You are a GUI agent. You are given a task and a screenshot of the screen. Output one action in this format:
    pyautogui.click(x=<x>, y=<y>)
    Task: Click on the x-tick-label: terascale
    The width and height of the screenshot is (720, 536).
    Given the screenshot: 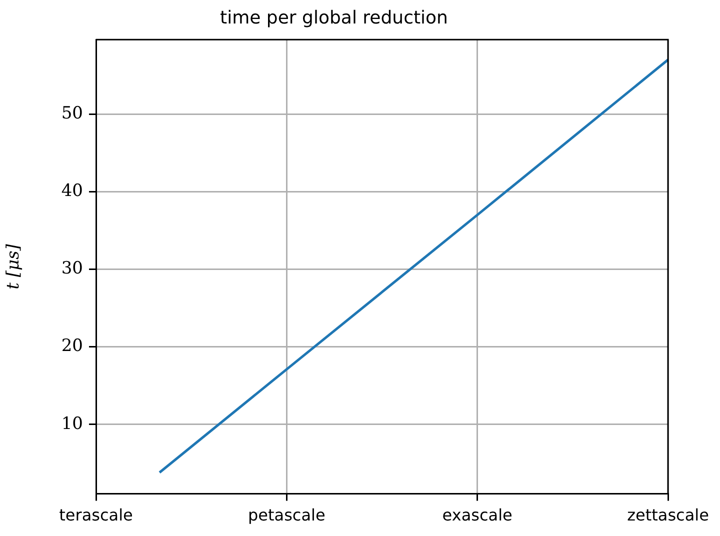 What is the action you would take?
    pyautogui.click(x=96, y=515)
    